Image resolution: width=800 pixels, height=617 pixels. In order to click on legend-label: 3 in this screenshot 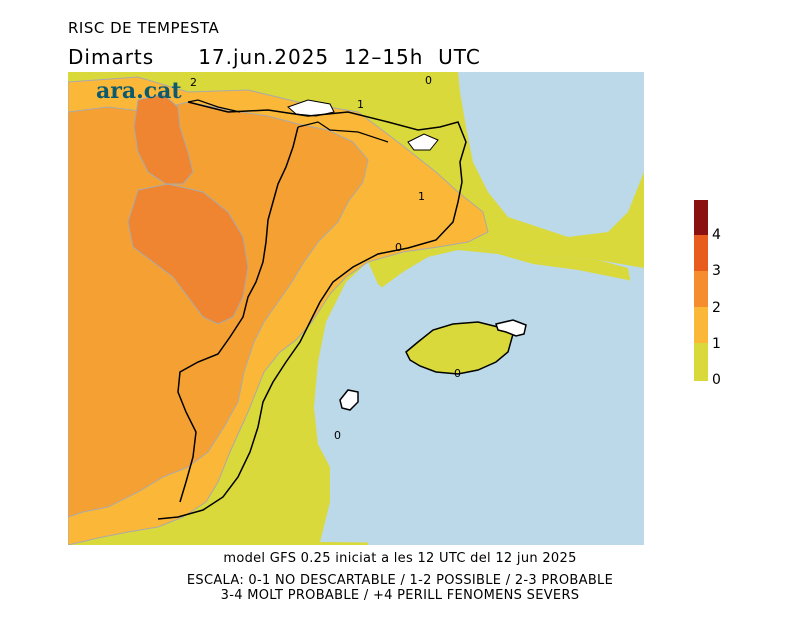, I will do `click(716, 271)`.